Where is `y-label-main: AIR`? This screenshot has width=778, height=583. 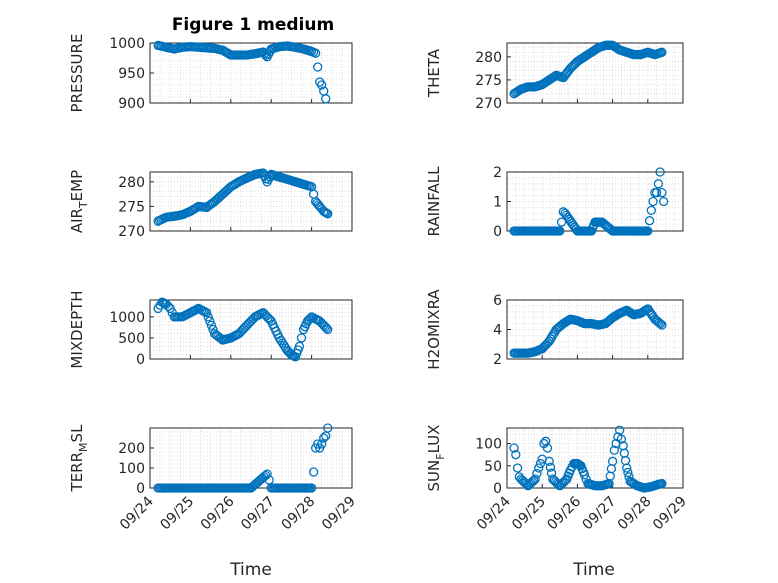 y-label-main: AIR is located at coordinates (77, 220).